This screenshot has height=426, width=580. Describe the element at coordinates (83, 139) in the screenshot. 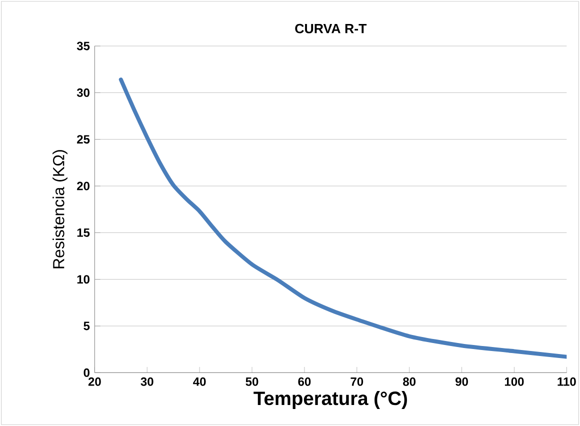

I see `y-tick-label: 25` at that location.